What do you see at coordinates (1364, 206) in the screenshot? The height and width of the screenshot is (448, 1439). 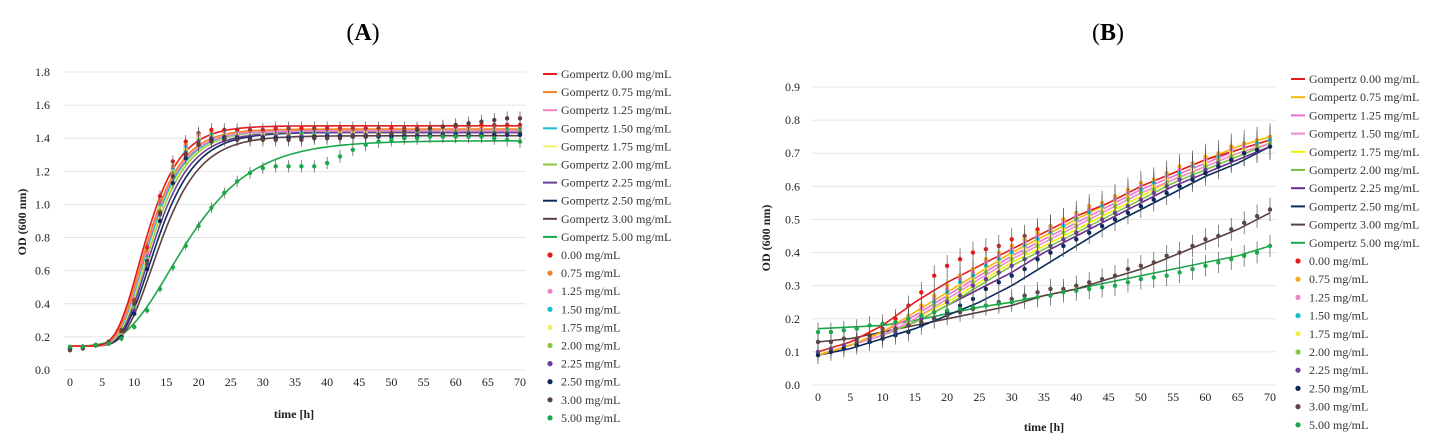 I see `panel-b-legend-entry: Gompertz 2.50 mg/mL` at bounding box center [1364, 206].